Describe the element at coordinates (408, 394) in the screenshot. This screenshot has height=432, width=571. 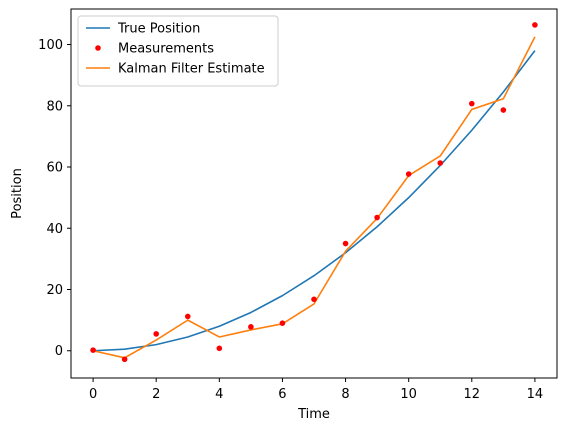
I see `x-tick-label: 10` at that location.